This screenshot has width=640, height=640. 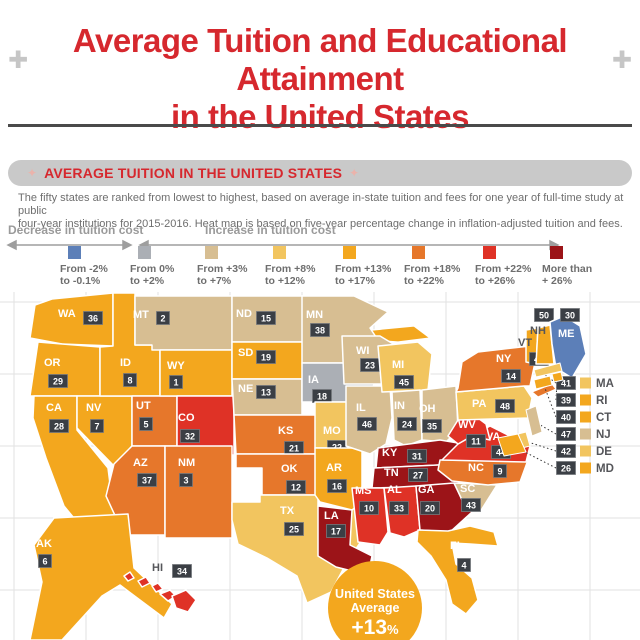 What do you see at coordinates (585, 400) in the screenshot?
I see `callout-swatch-RI` at bounding box center [585, 400].